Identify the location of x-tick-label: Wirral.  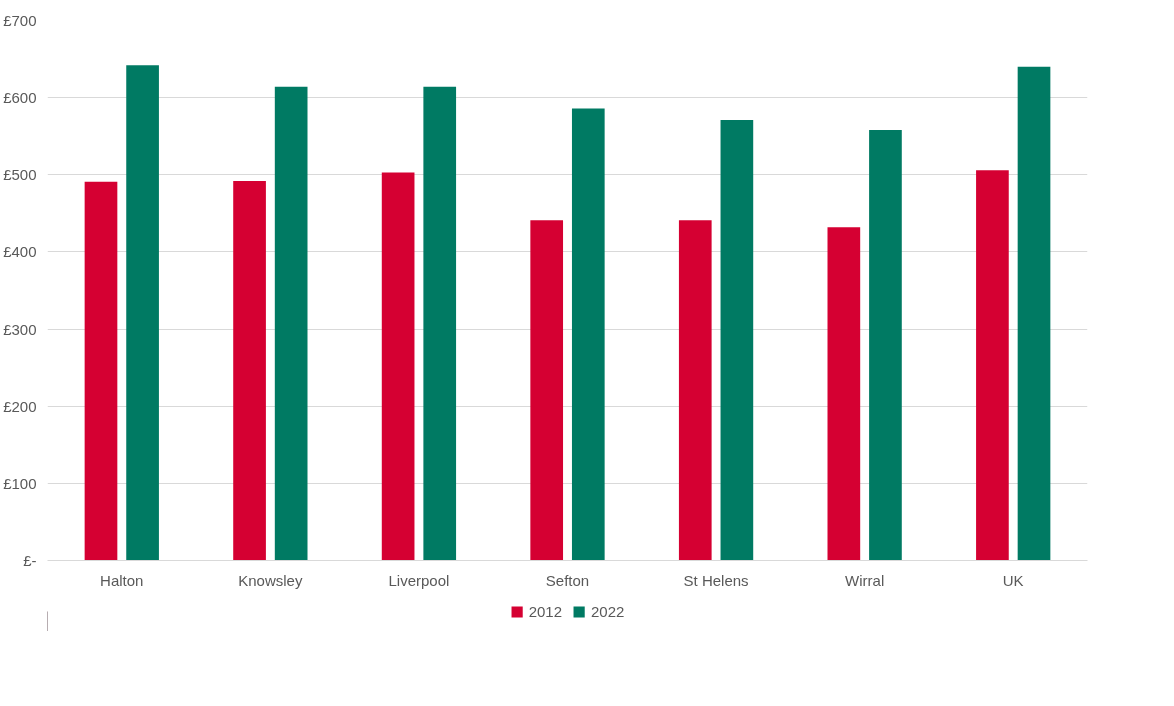
(865, 580).